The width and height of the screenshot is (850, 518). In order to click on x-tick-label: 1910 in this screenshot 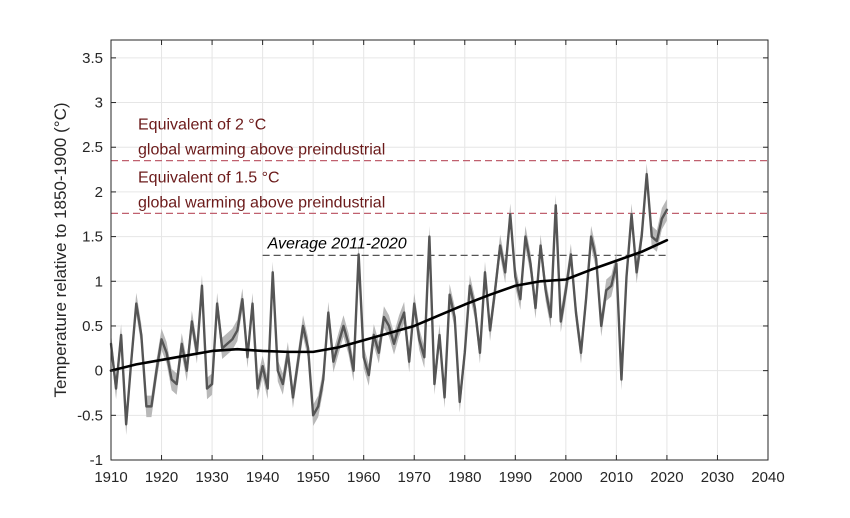, I will do `click(110, 477)`.